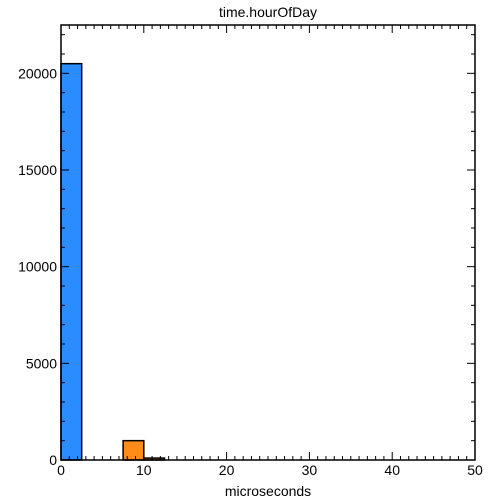 The image size is (500, 500). I want to click on x-tick-label: 10, so click(144, 470).